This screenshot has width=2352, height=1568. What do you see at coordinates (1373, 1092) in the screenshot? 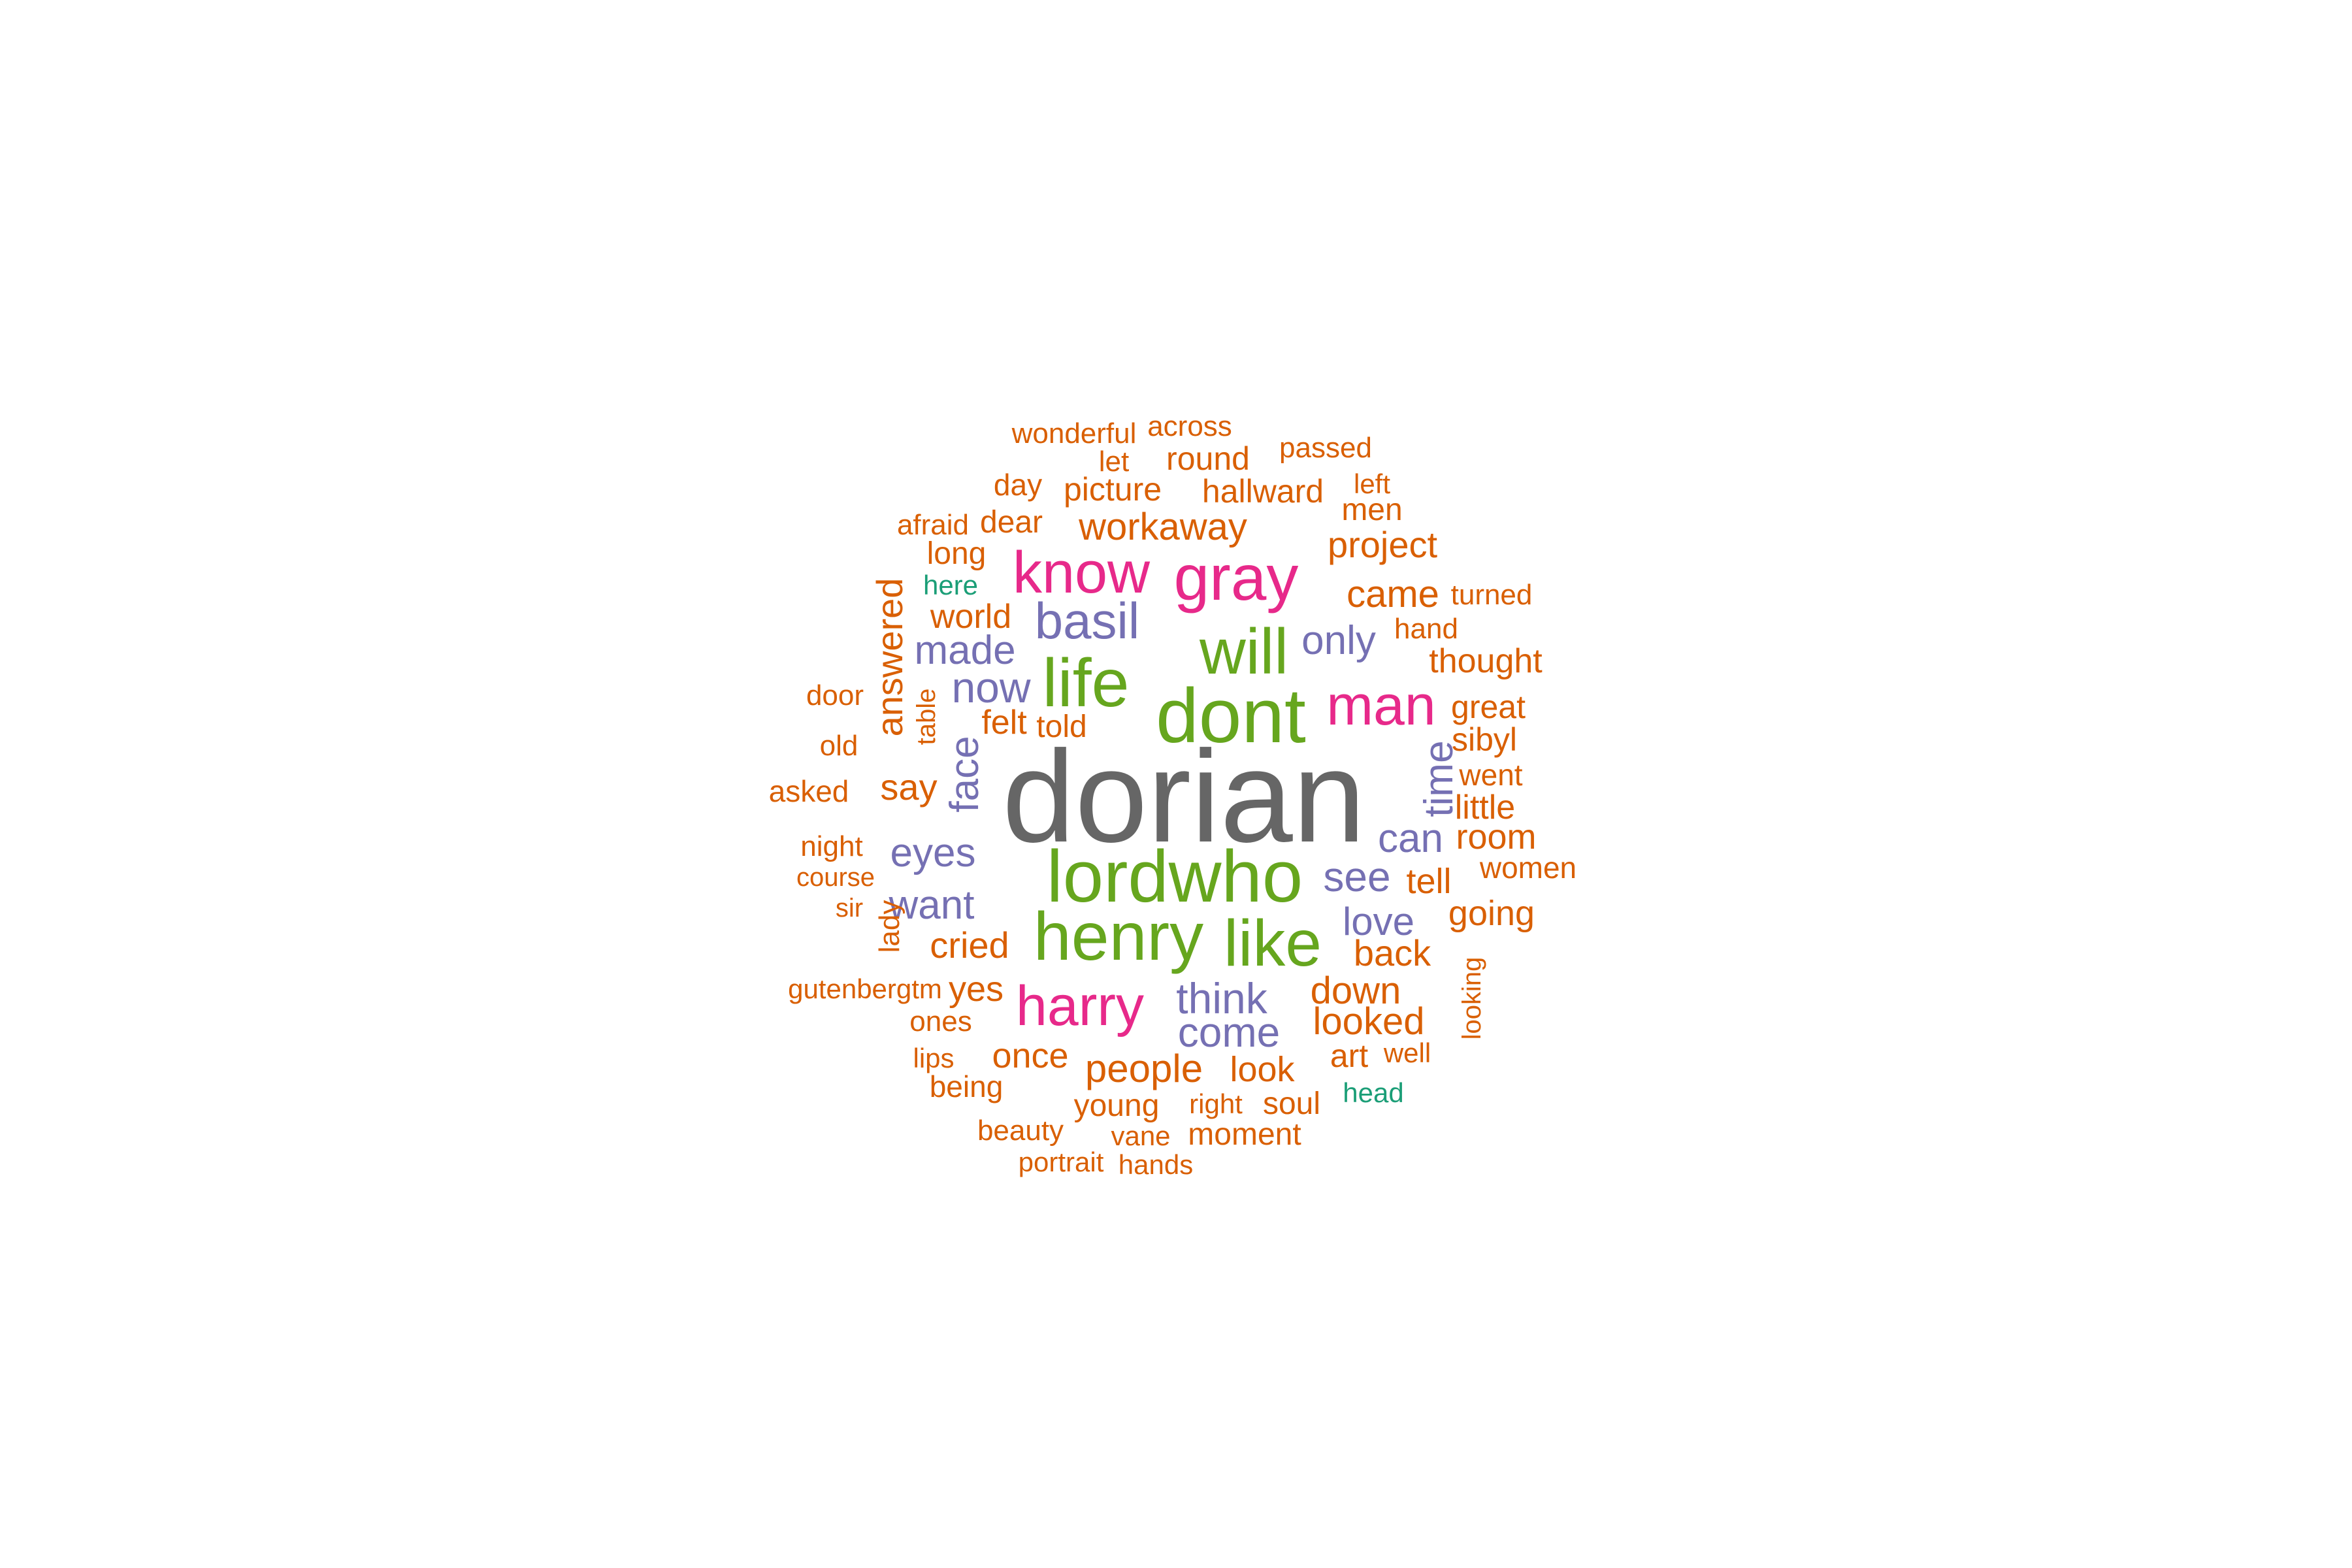
I see `word-head: head` at bounding box center [1373, 1092].